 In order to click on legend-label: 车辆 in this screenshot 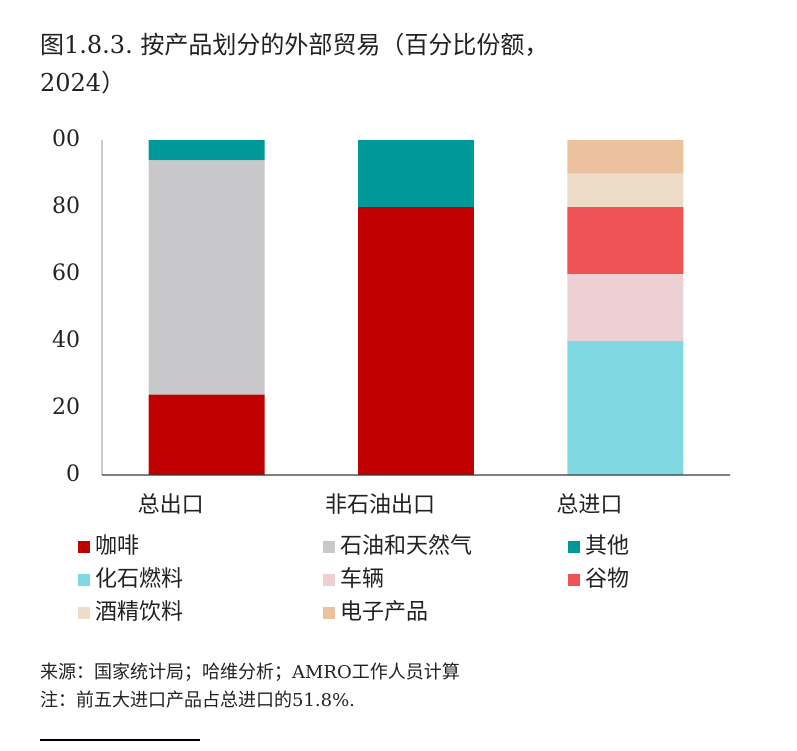, I will do `click(362, 579)`.